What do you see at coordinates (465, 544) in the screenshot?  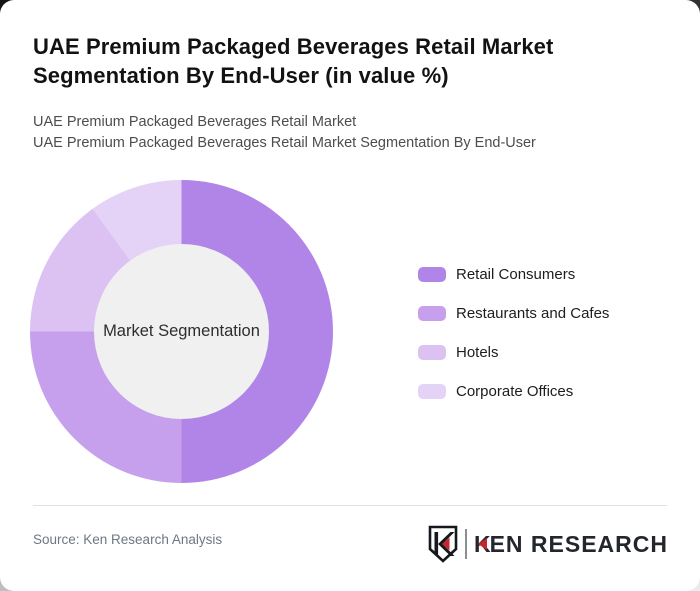 I see `logo-divider-bar` at bounding box center [465, 544].